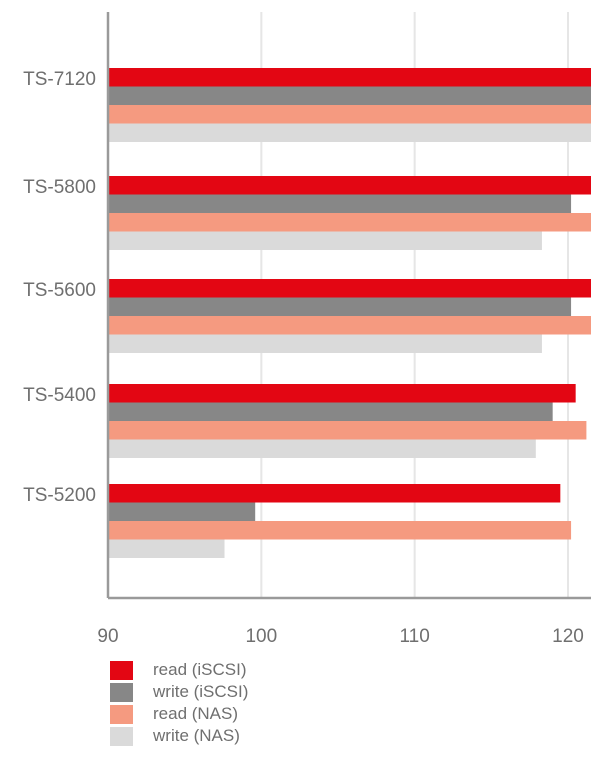 The image size is (600, 767). Describe the element at coordinates (334, 493) in the screenshot. I see `bar-ts-5200-read-iscsi` at that location.